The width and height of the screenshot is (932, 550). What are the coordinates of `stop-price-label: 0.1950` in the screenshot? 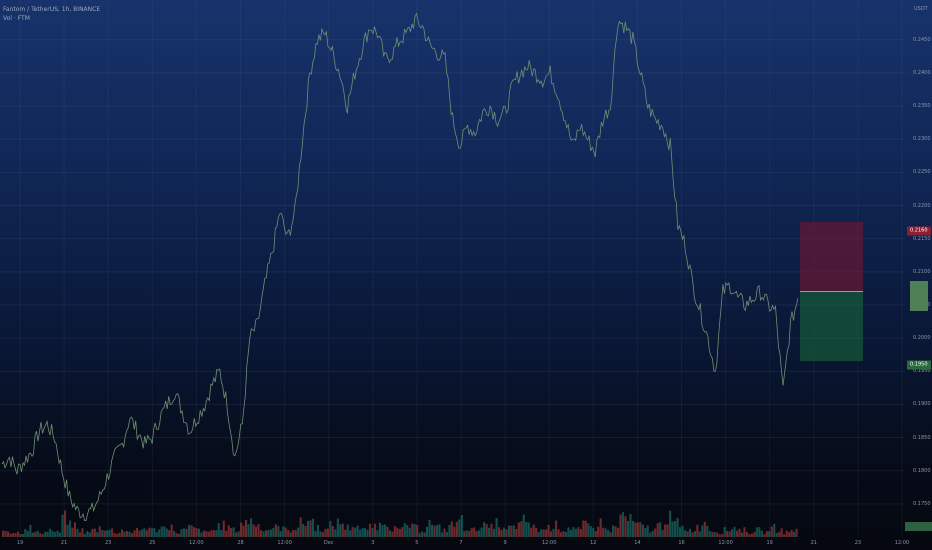 It's located at (919, 365).